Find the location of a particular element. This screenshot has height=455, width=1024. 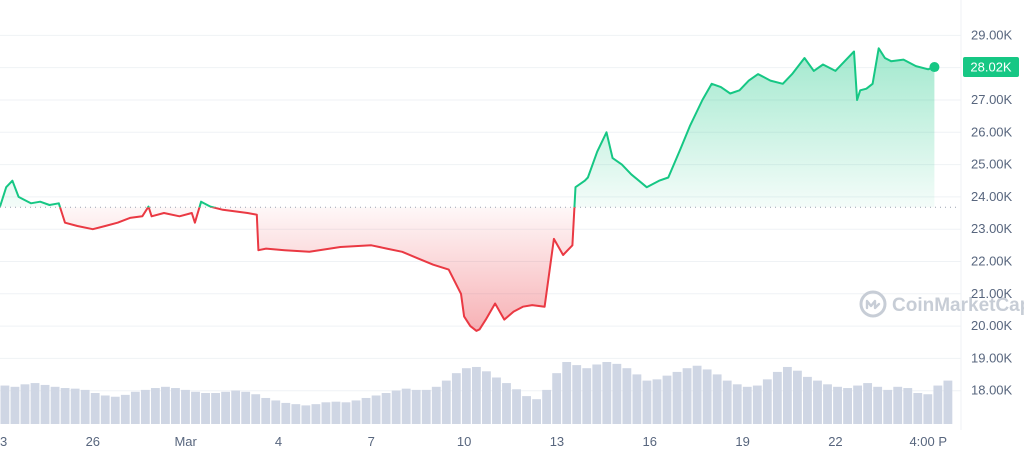

y-tick-label: 20.00K is located at coordinates (992, 325).